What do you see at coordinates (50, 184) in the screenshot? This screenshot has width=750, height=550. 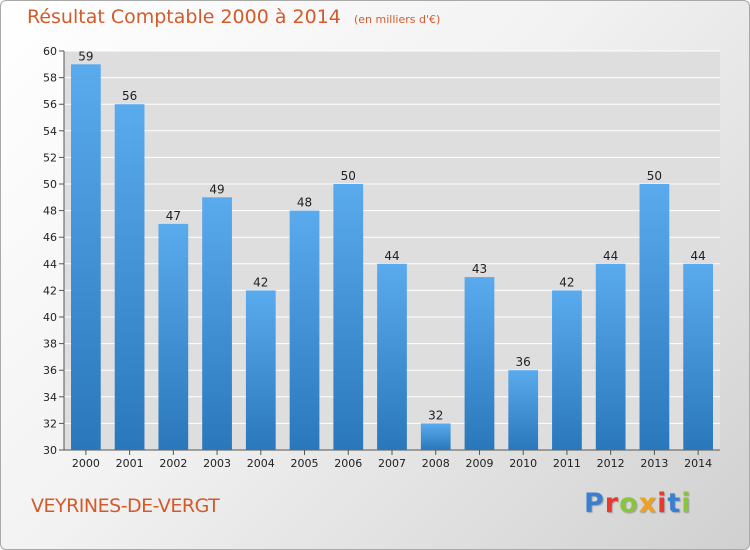 I see `y-tick-label: 50` at bounding box center [50, 184].